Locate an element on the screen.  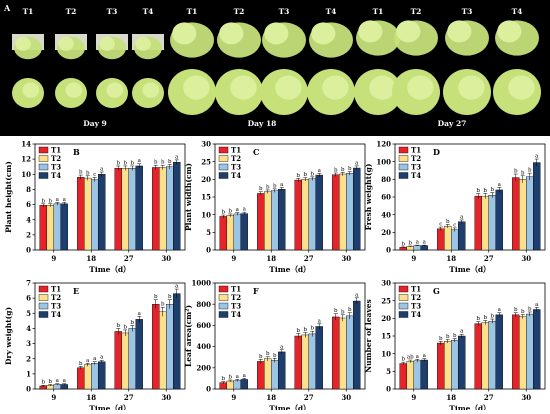
y-tick-label: 15 is located at coordinates (206, 197).